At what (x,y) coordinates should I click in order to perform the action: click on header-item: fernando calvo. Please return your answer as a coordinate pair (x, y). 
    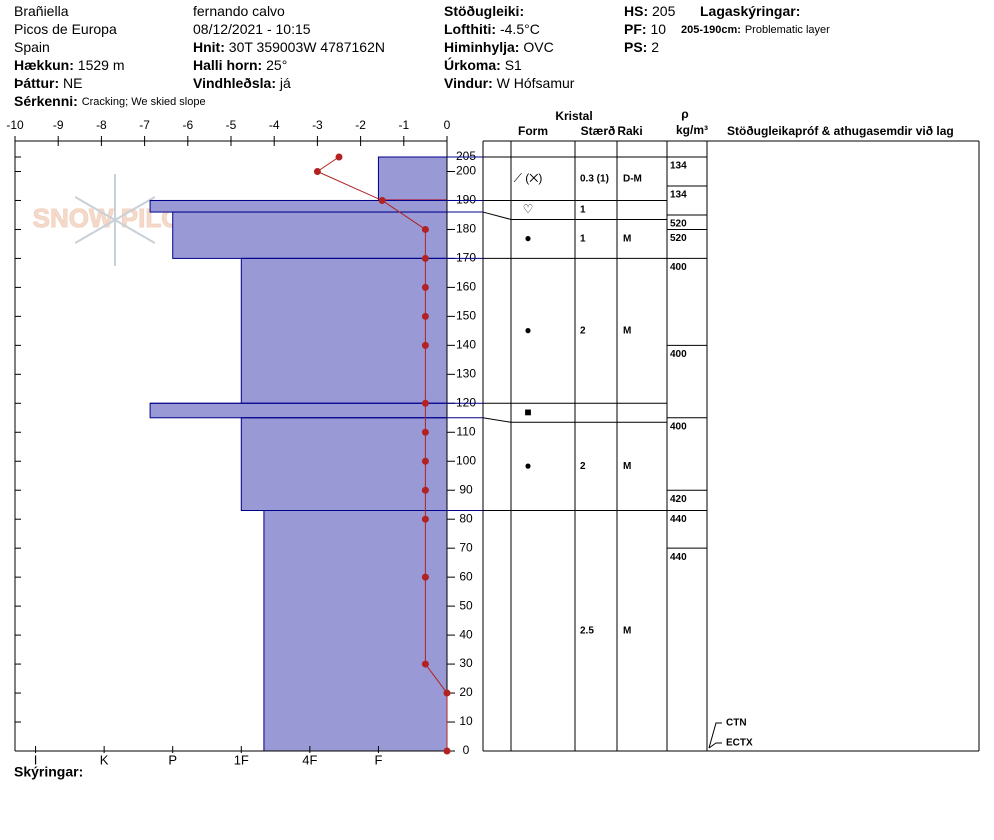
    Looking at the image, I should click on (239, 11).